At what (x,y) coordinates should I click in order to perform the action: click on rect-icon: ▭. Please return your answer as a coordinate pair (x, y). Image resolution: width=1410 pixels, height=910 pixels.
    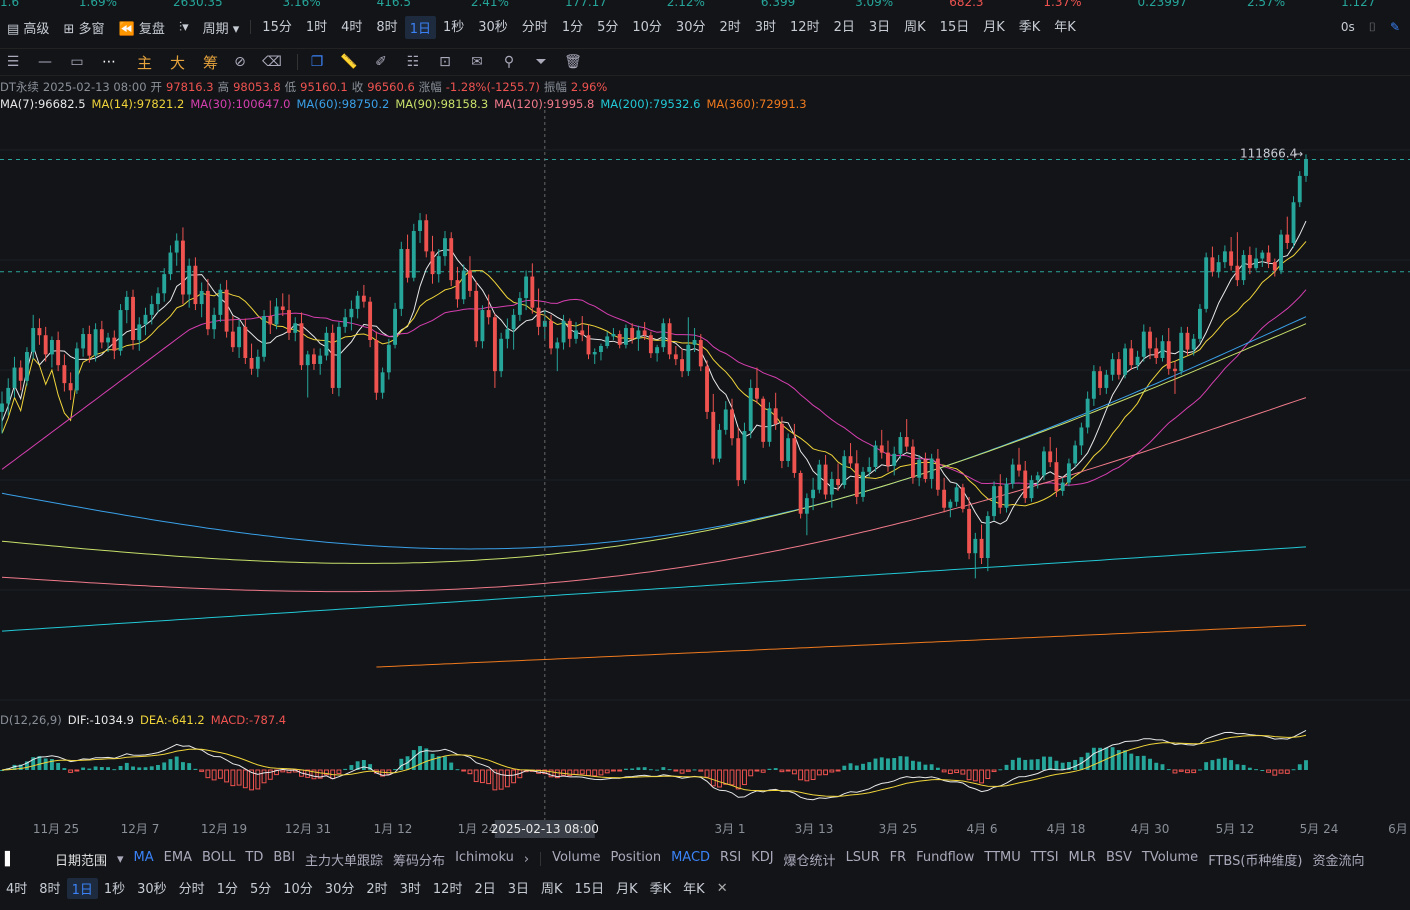
    Looking at the image, I should click on (77, 62).